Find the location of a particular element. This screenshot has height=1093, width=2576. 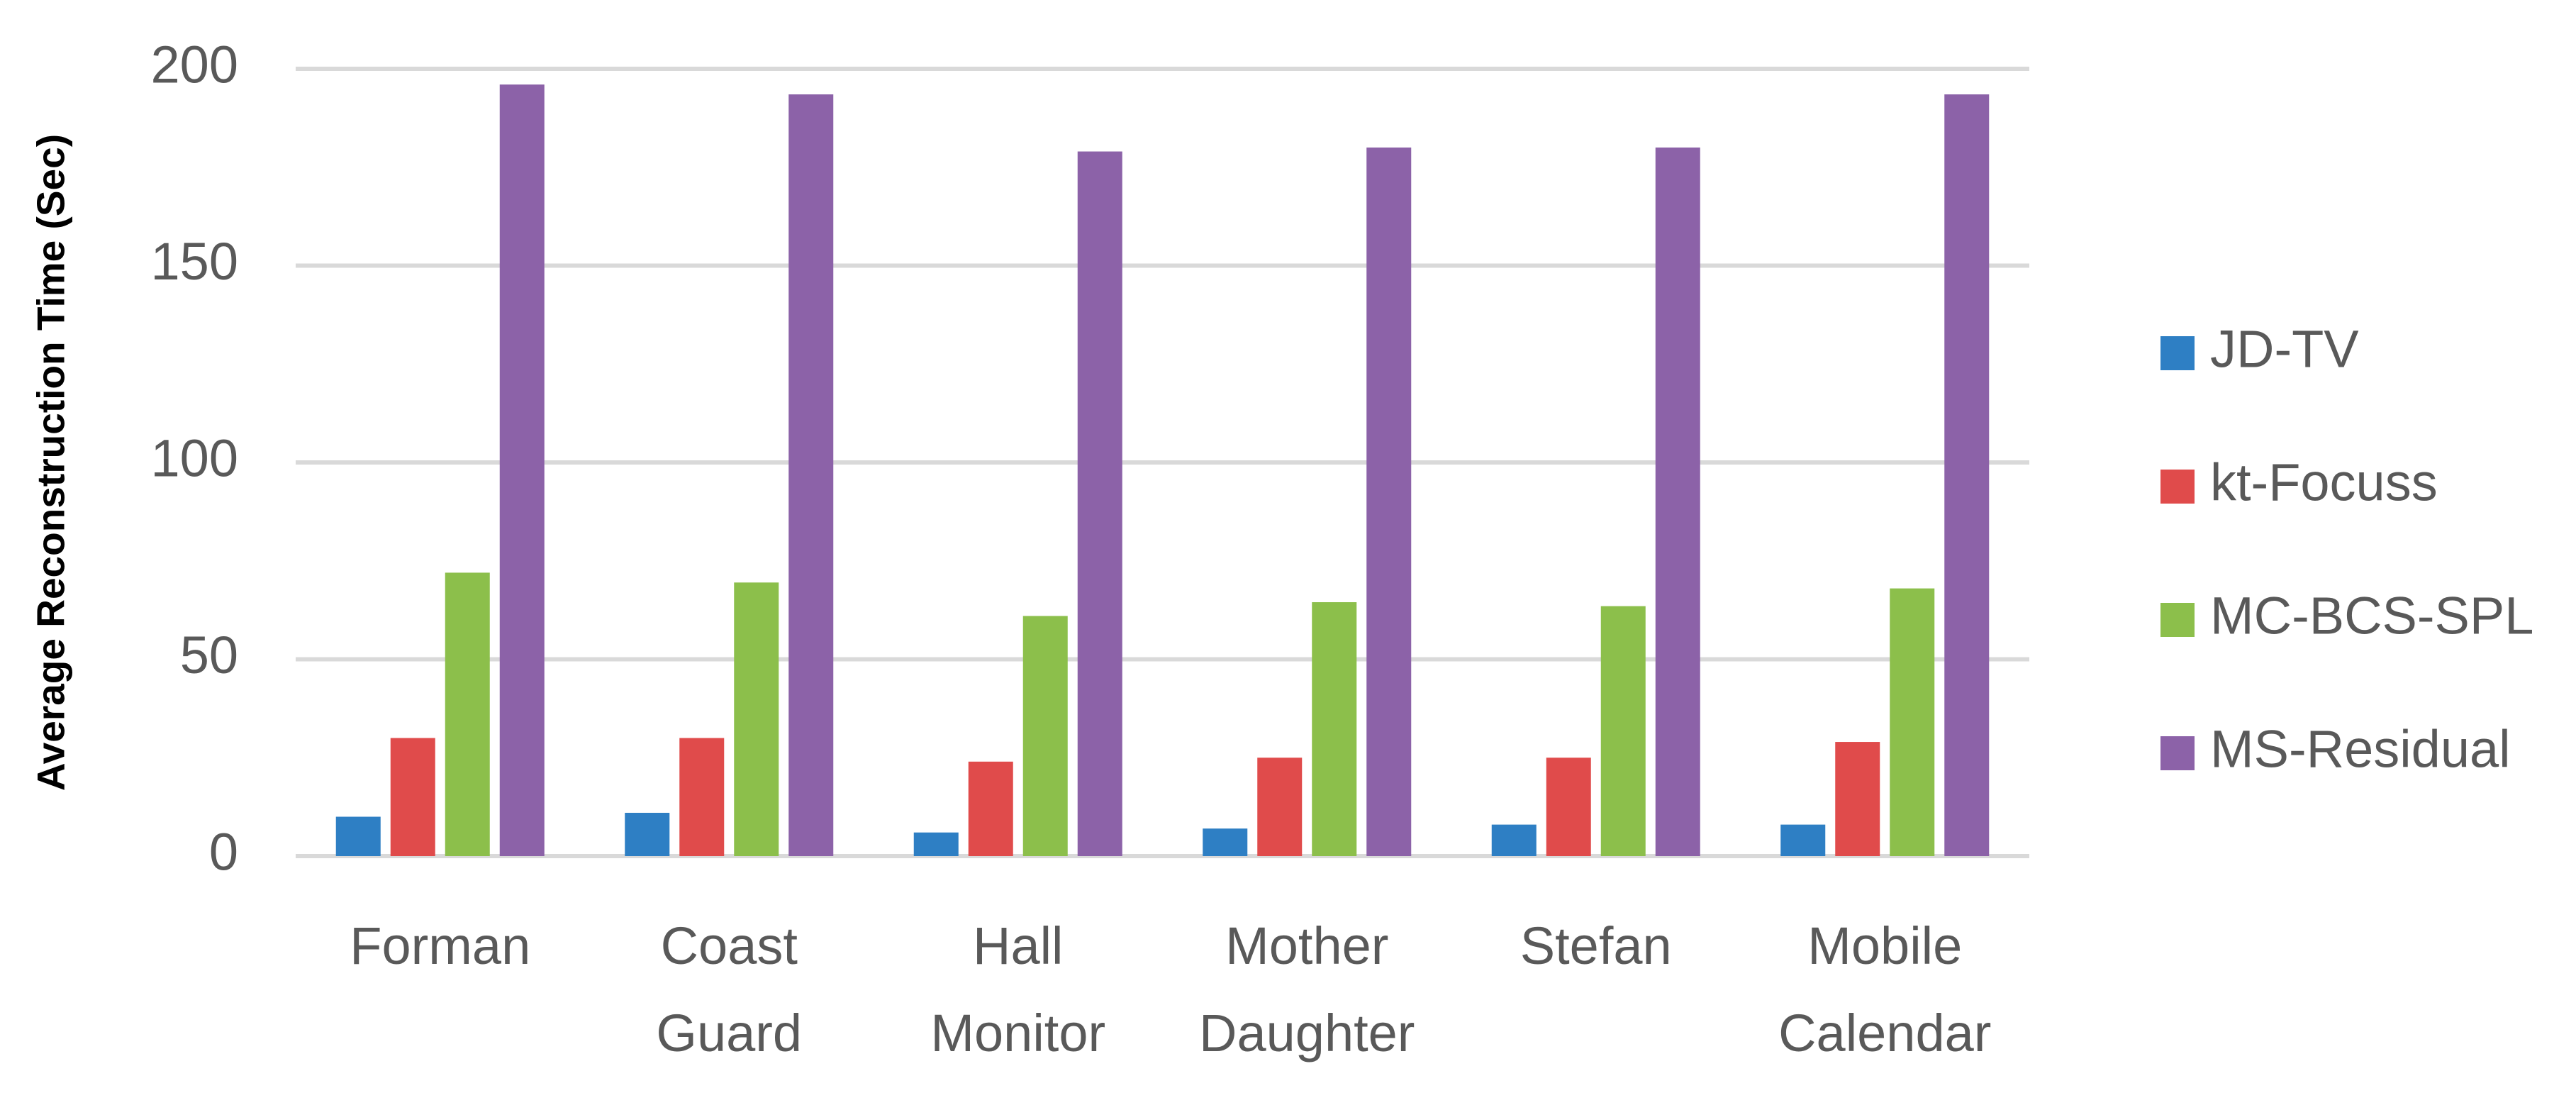

y-axis-title: Average Reconstruction Time (Sec) is located at coordinates (51, 462).